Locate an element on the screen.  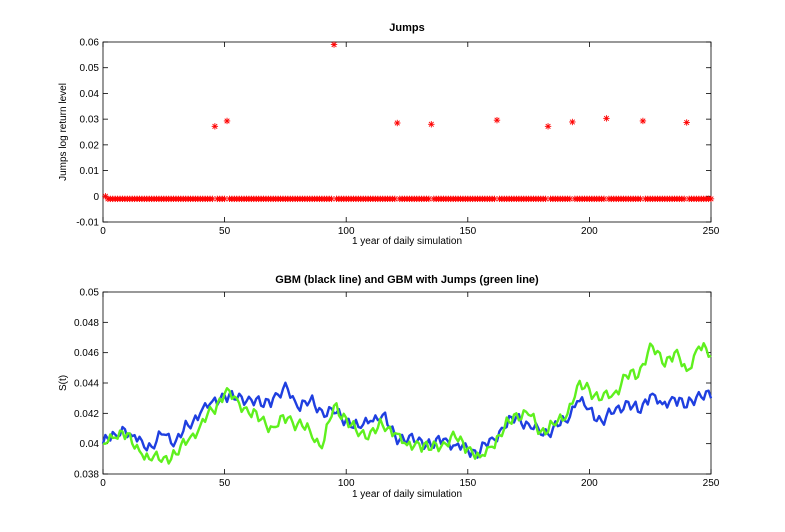
jumps-x-tick-label: 100 is located at coordinates (346, 231).